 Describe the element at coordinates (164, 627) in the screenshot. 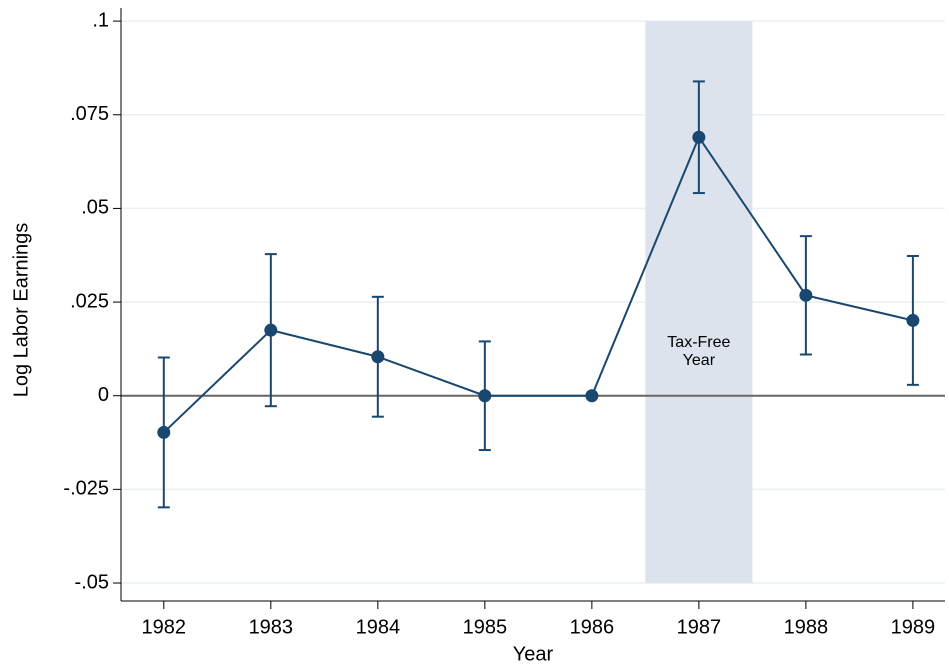

I see `x-tick-label: 1982` at that location.